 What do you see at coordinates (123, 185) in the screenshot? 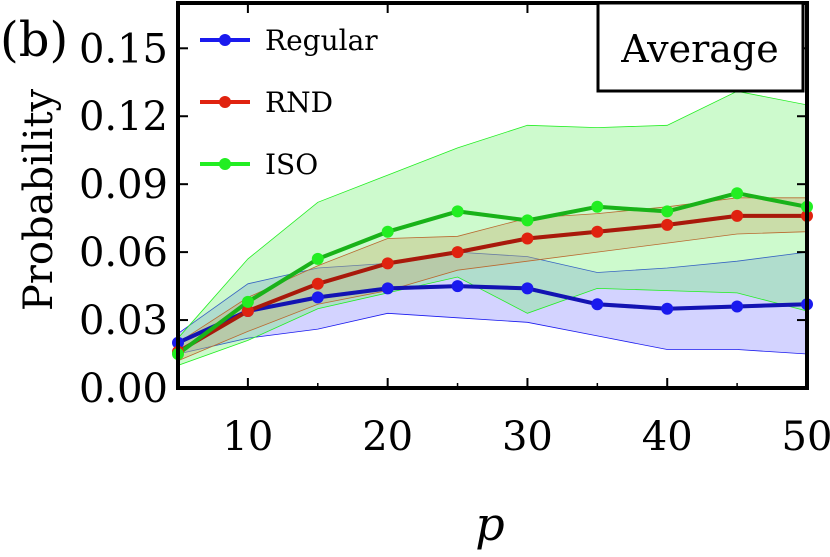
I see `y-tick-label: 0.09` at bounding box center [123, 185].